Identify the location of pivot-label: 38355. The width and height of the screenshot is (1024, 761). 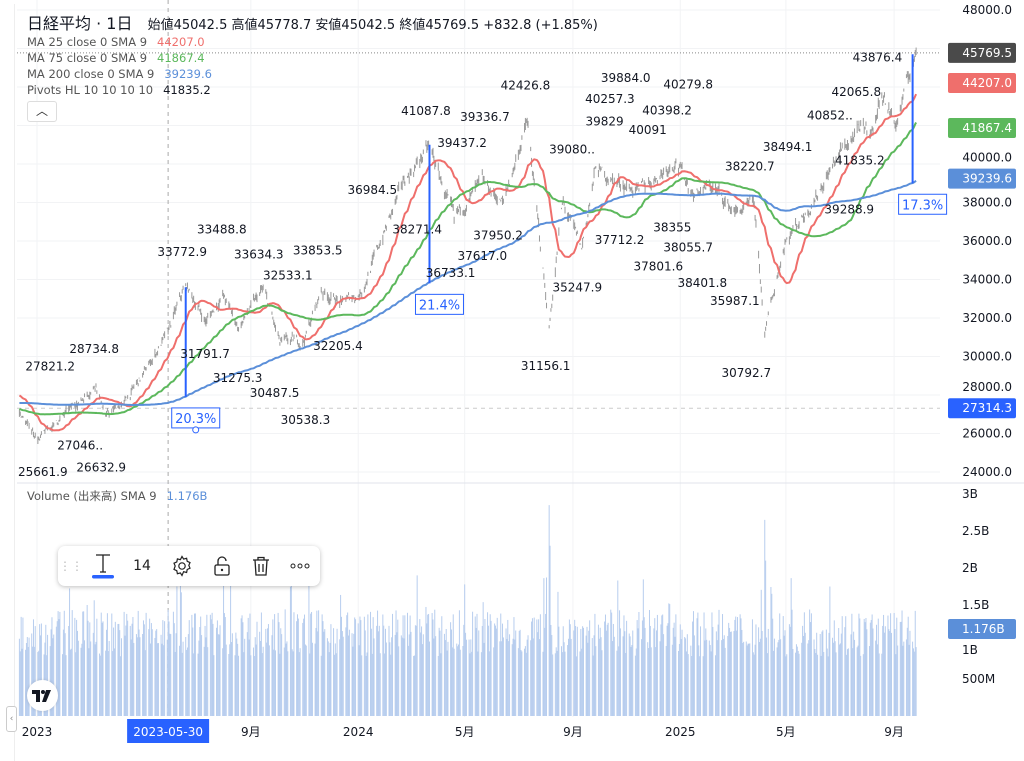
(672, 228).